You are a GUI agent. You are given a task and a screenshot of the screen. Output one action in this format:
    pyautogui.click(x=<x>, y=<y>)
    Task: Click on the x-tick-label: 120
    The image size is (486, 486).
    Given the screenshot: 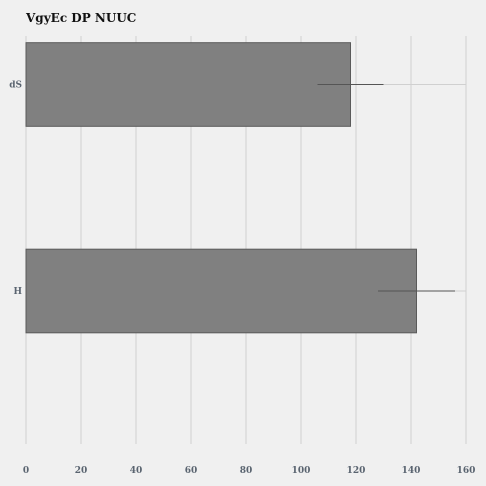 What is the action you would take?
    pyautogui.click(x=356, y=471)
    